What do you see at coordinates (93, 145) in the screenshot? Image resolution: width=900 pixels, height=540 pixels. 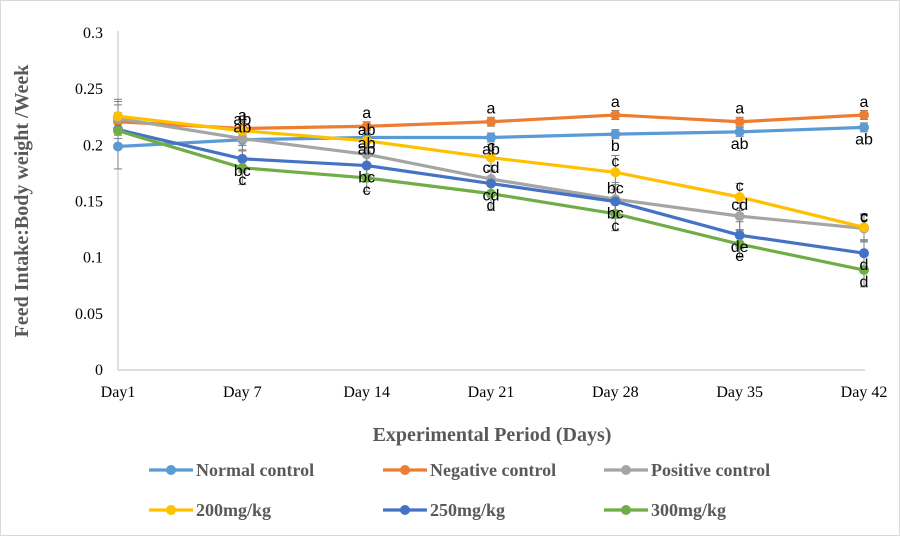 I see `y-tick-label: 0.2` at bounding box center [93, 145].